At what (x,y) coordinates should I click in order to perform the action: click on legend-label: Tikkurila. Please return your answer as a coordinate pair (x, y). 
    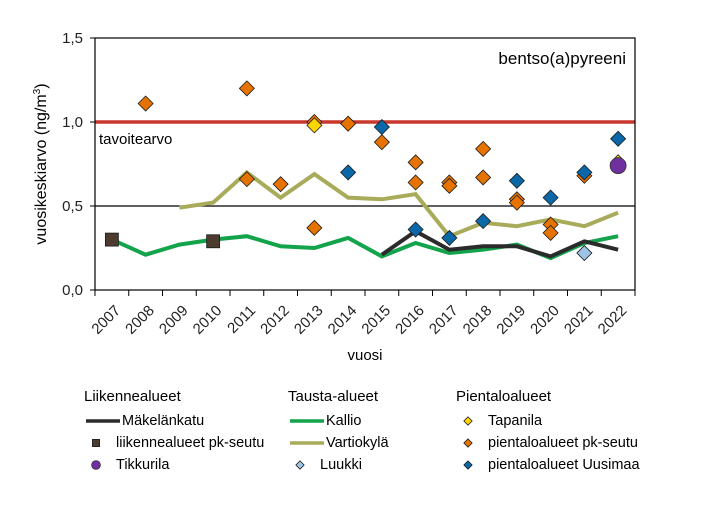
    Looking at the image, I should click on (143, 465).